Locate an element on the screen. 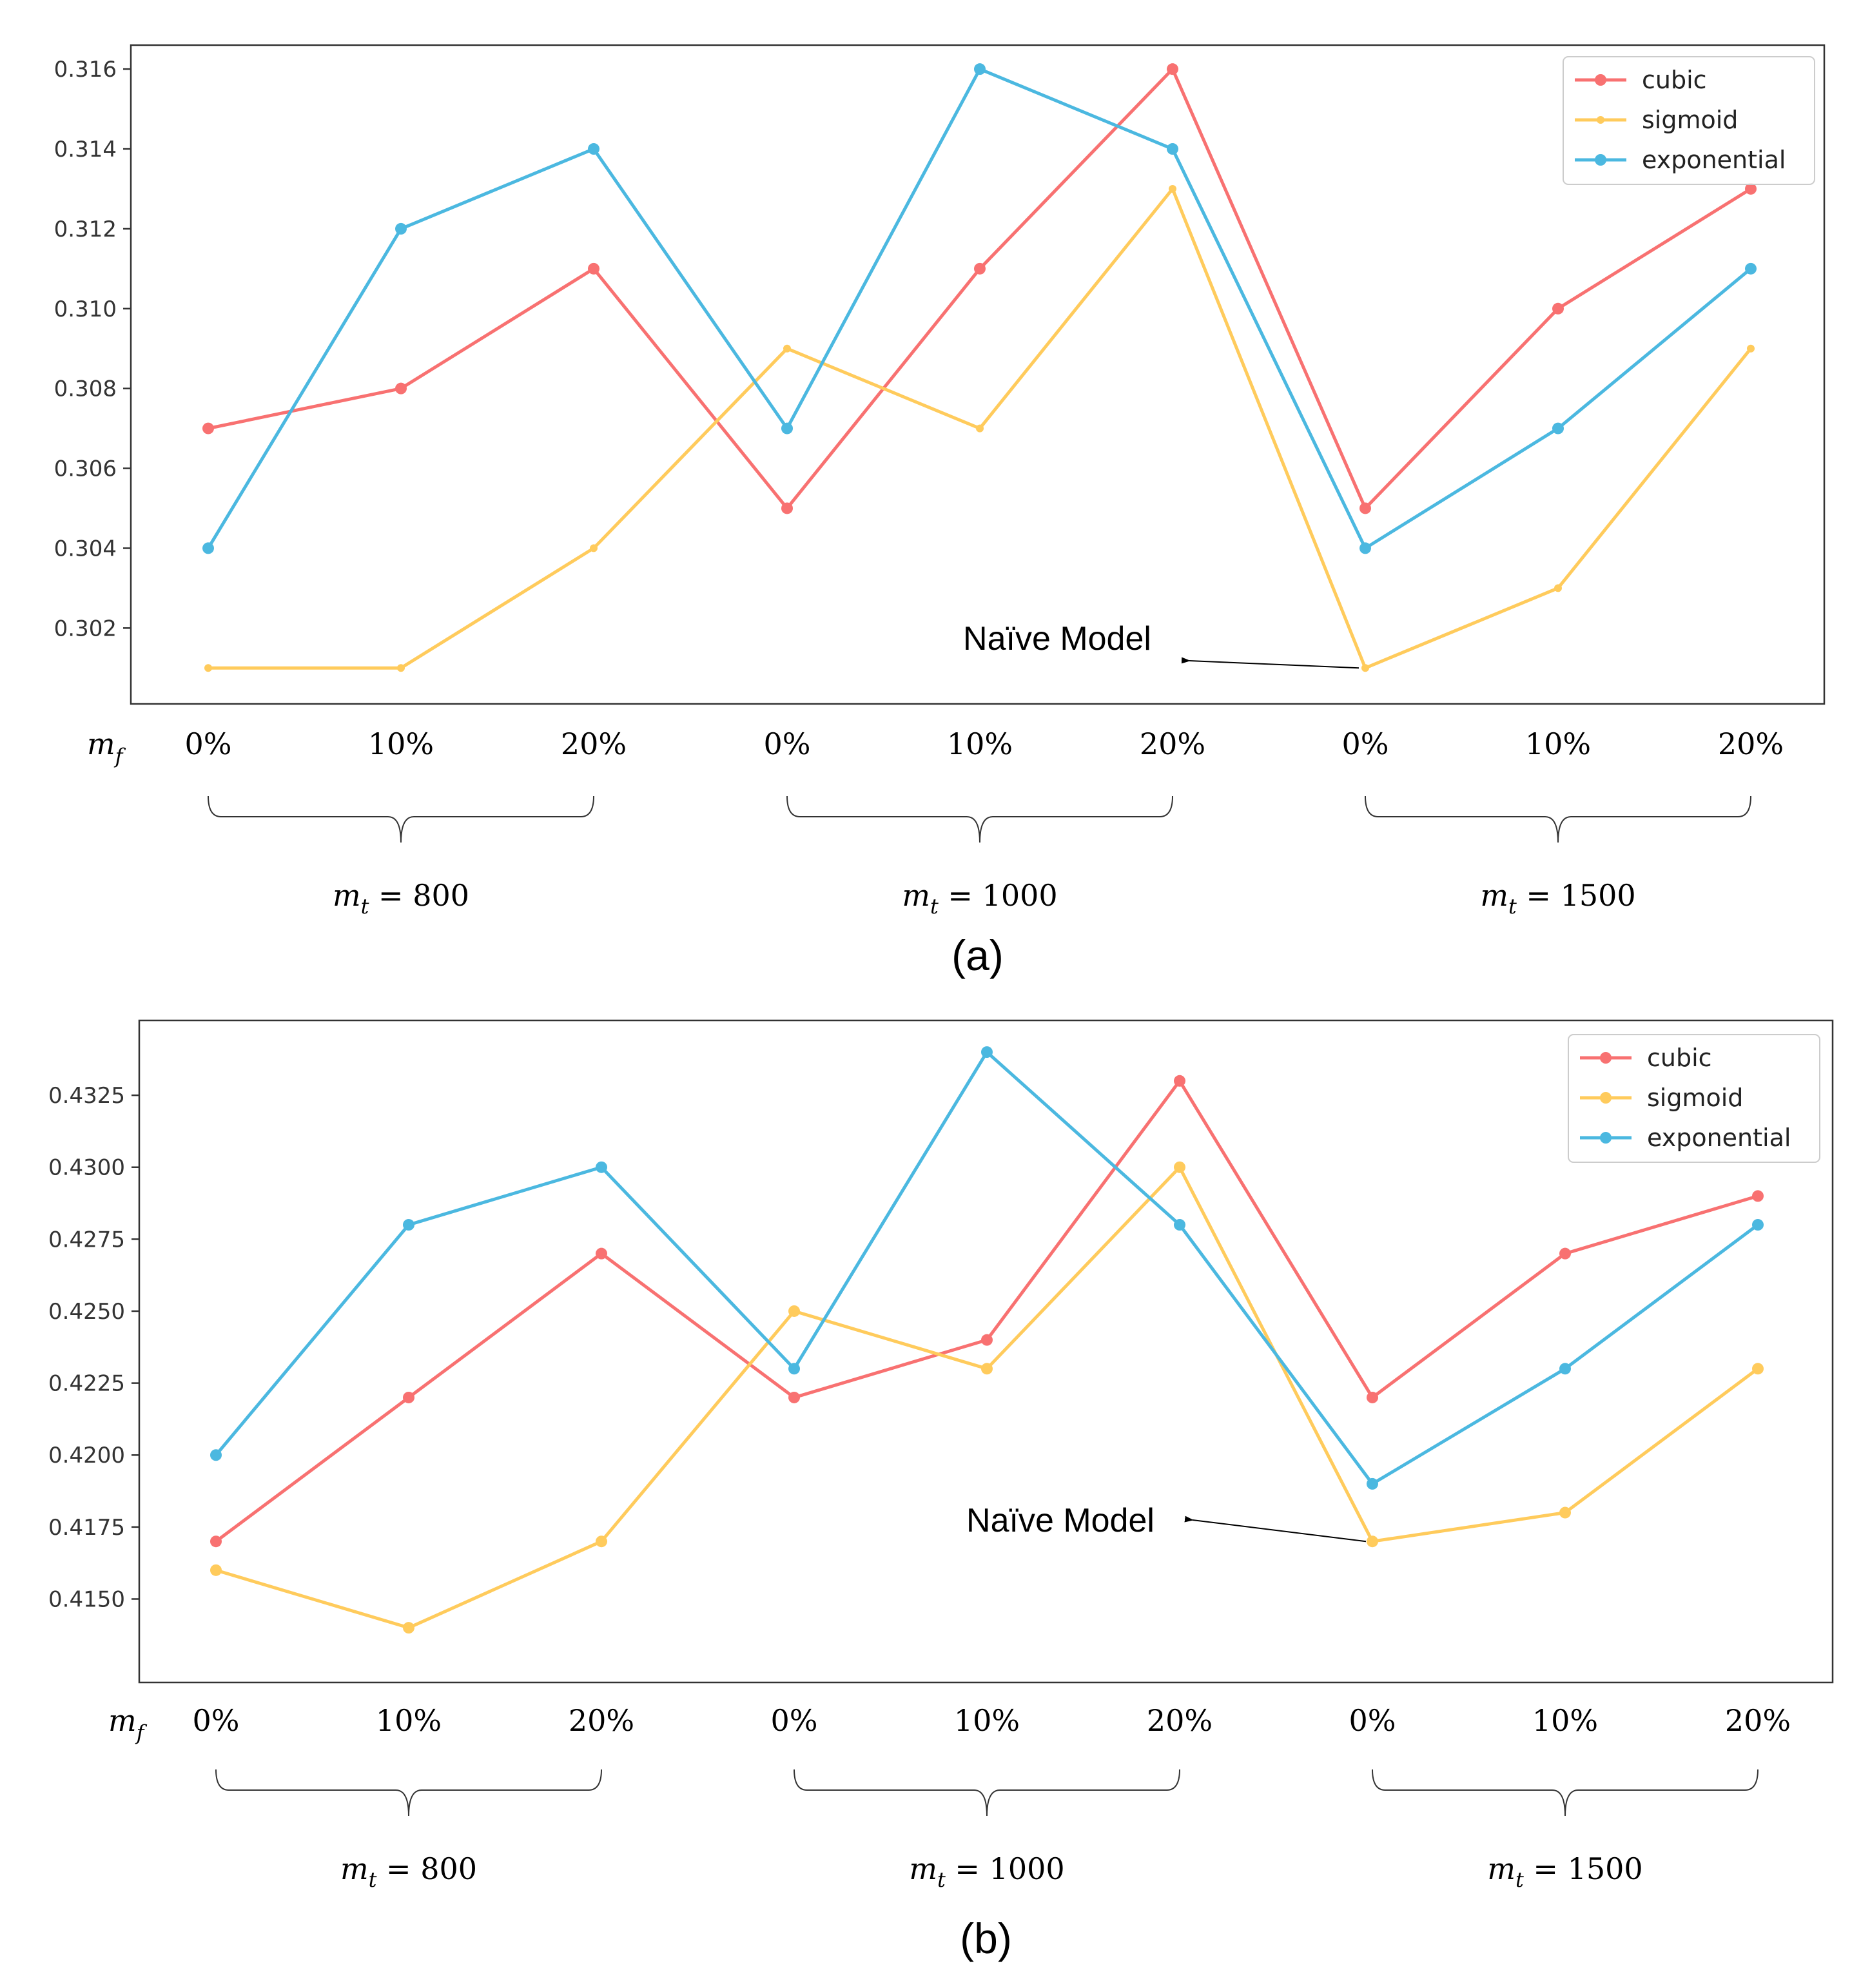 This screenshot has width=1861, height=1988. y-tick-label: 0.314 is located at coordinates (85, 149).